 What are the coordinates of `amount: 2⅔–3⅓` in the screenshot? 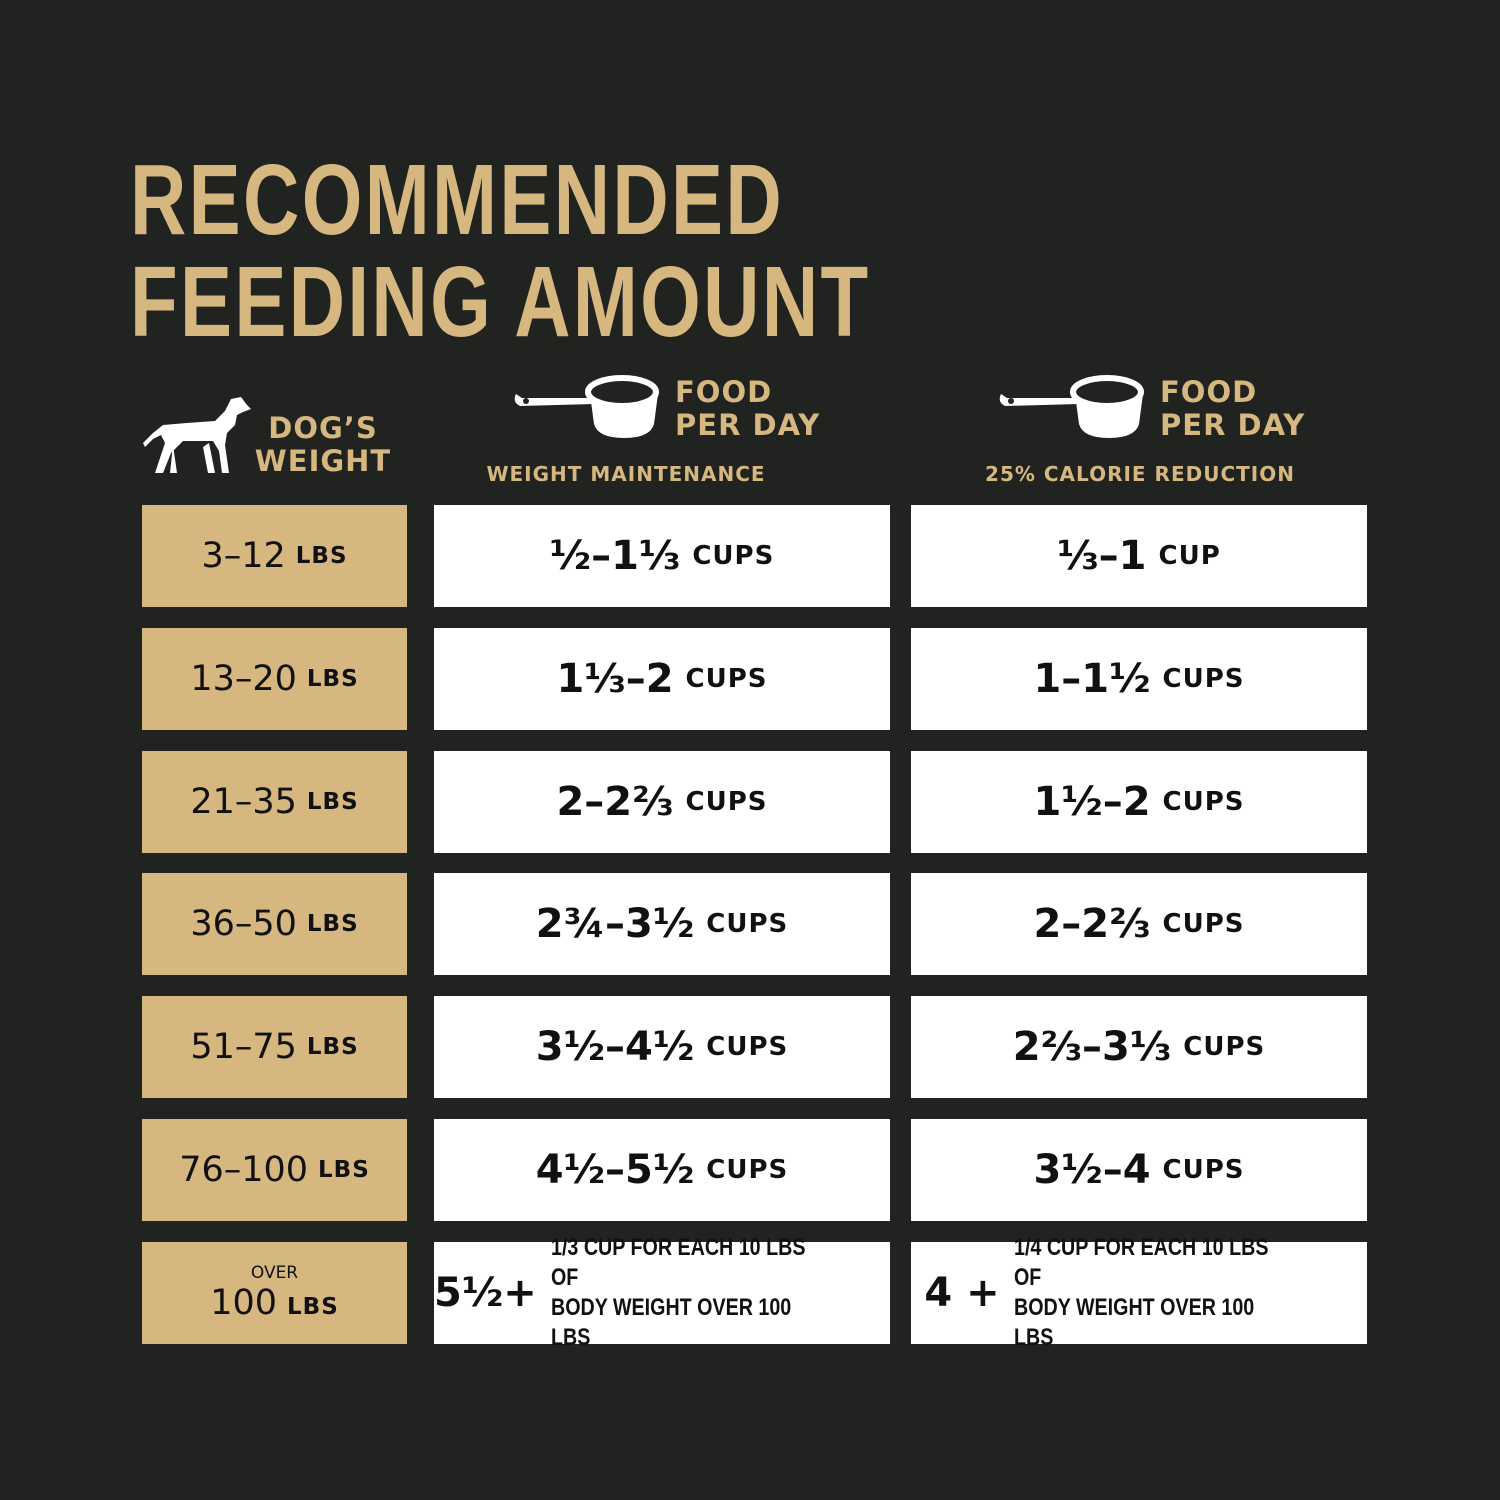 It's located at (1092, 1047).